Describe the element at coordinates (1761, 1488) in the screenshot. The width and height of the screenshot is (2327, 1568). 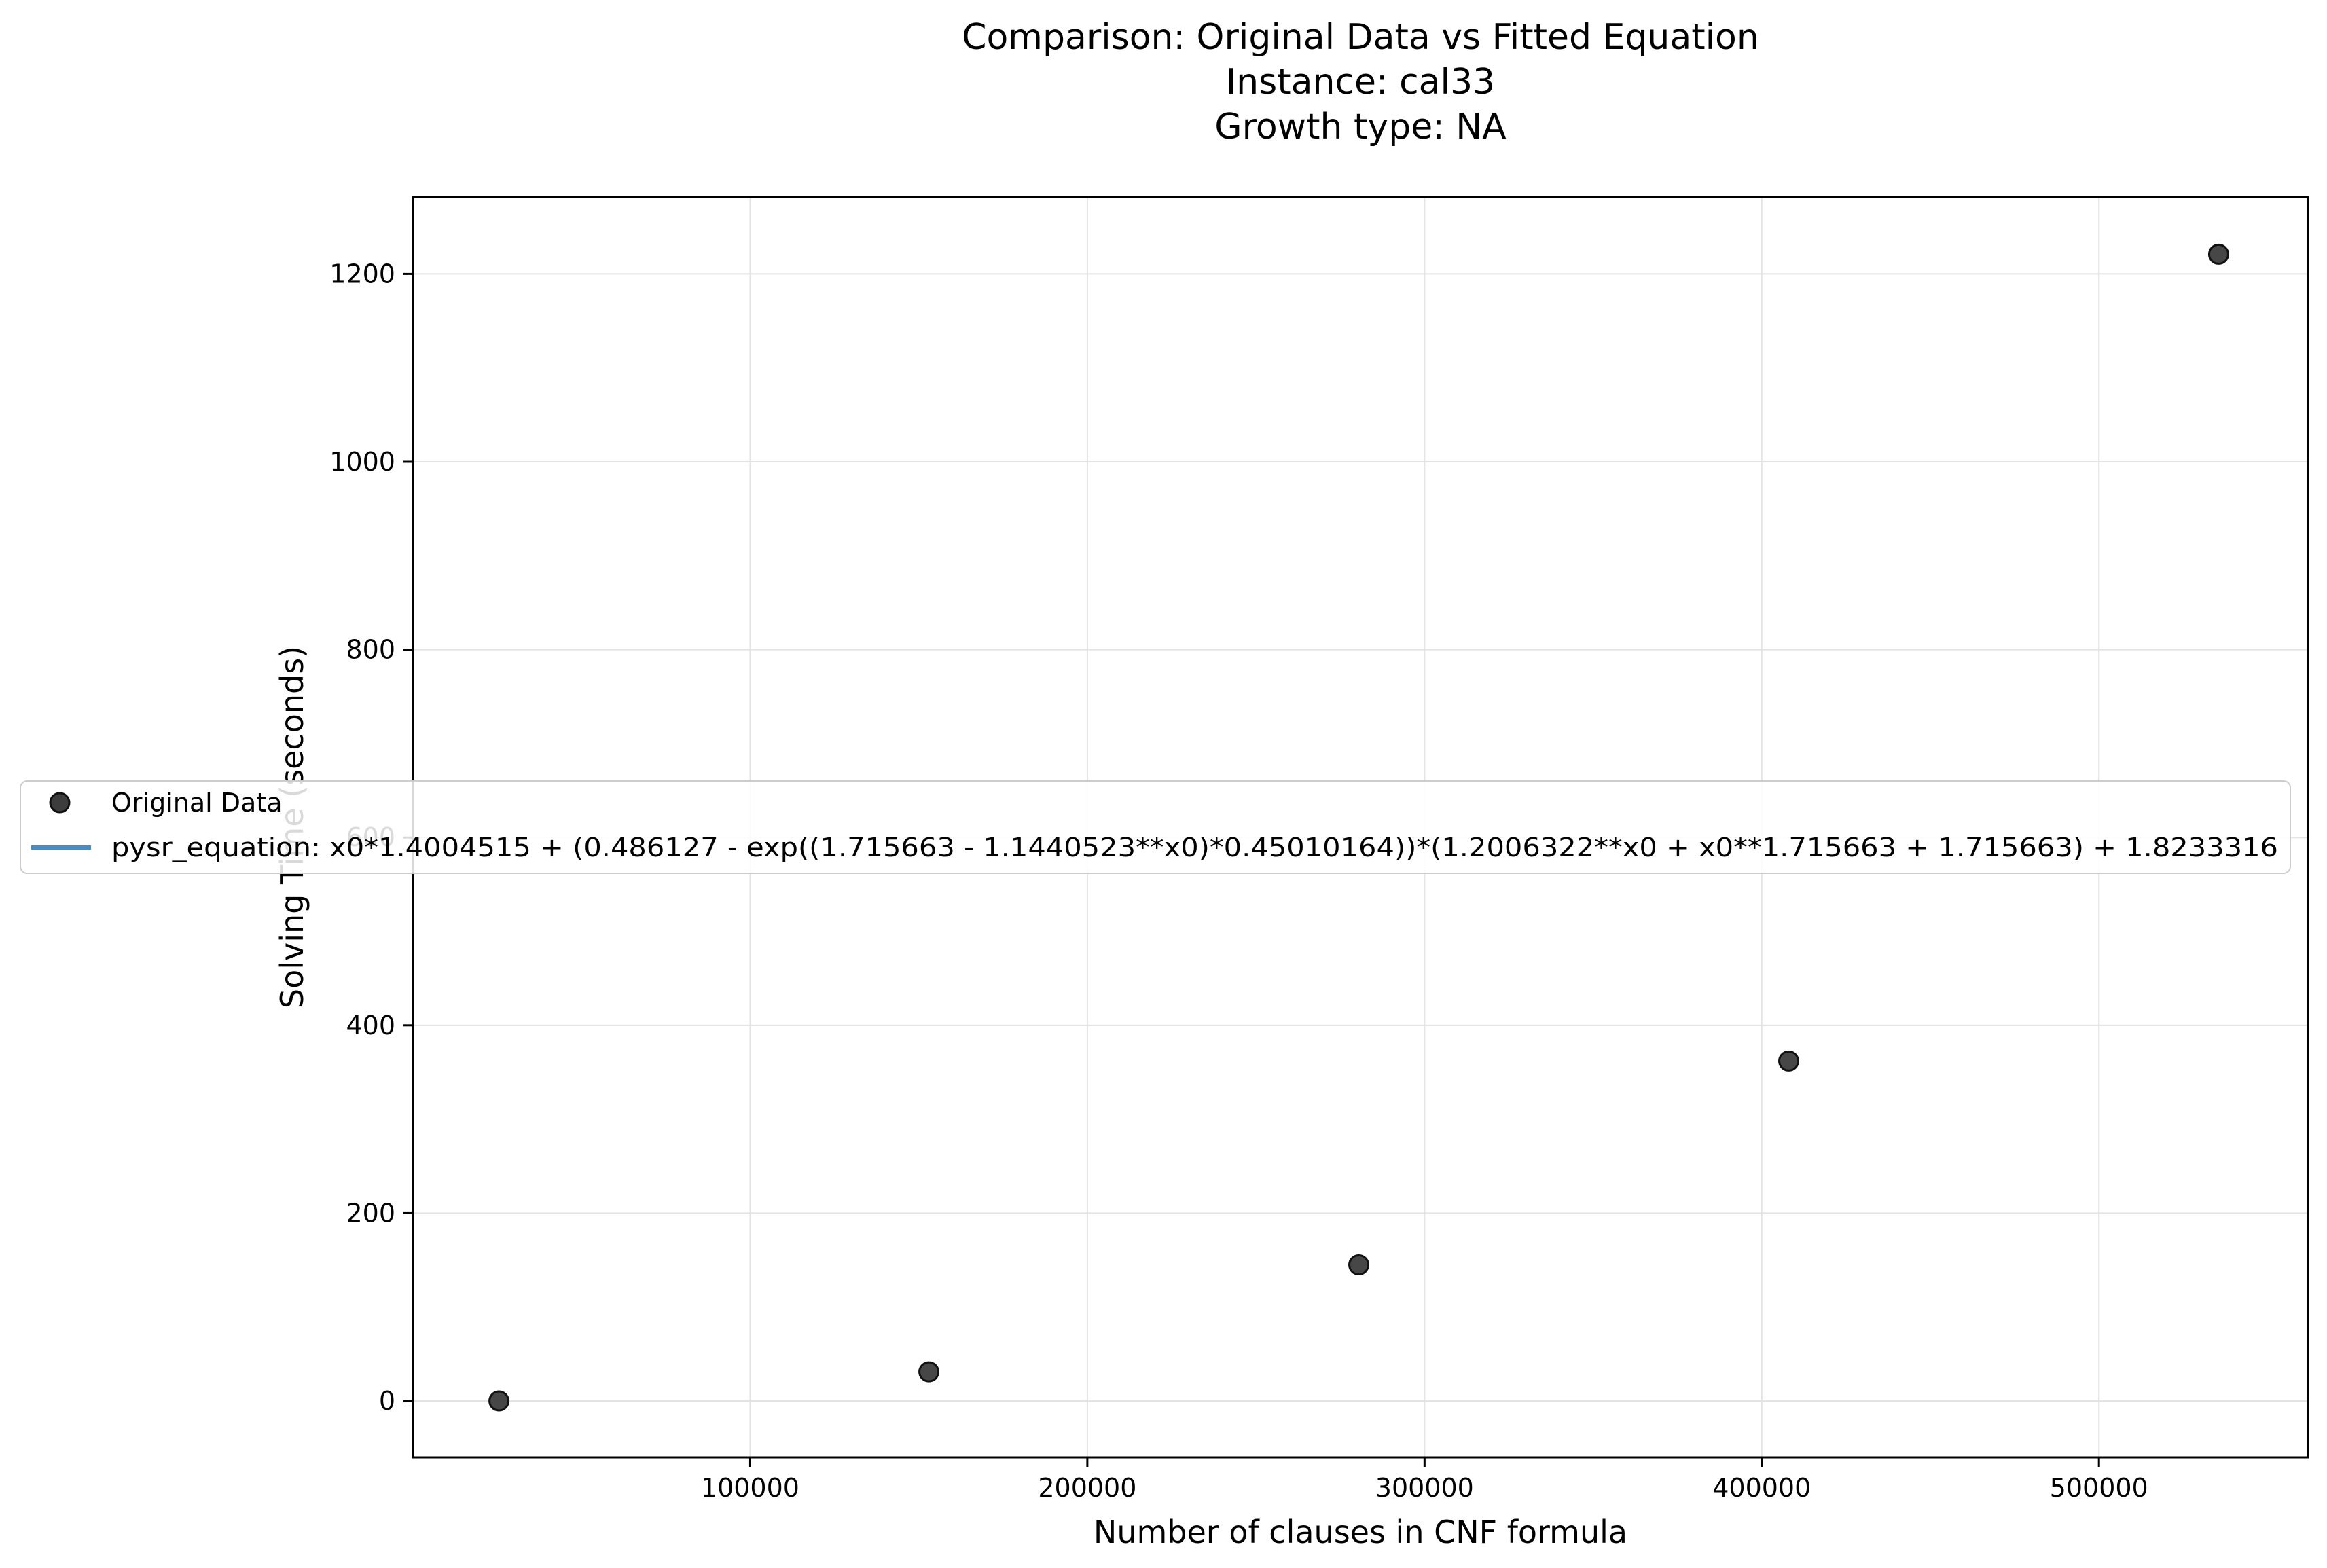
I see `x-tick-label: 400000` at that location.